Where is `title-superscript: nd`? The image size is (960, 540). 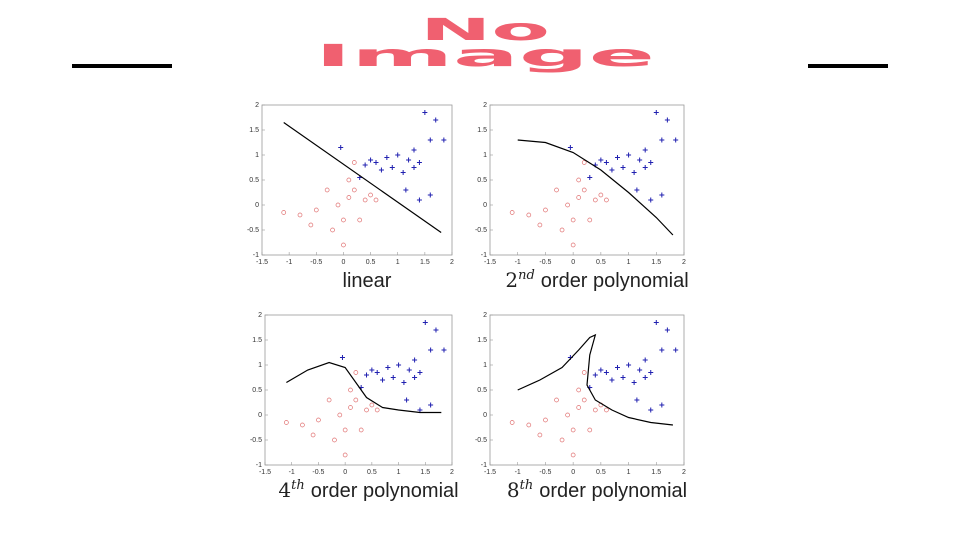
title-superscript: nd is located at coordinates (526, 275).